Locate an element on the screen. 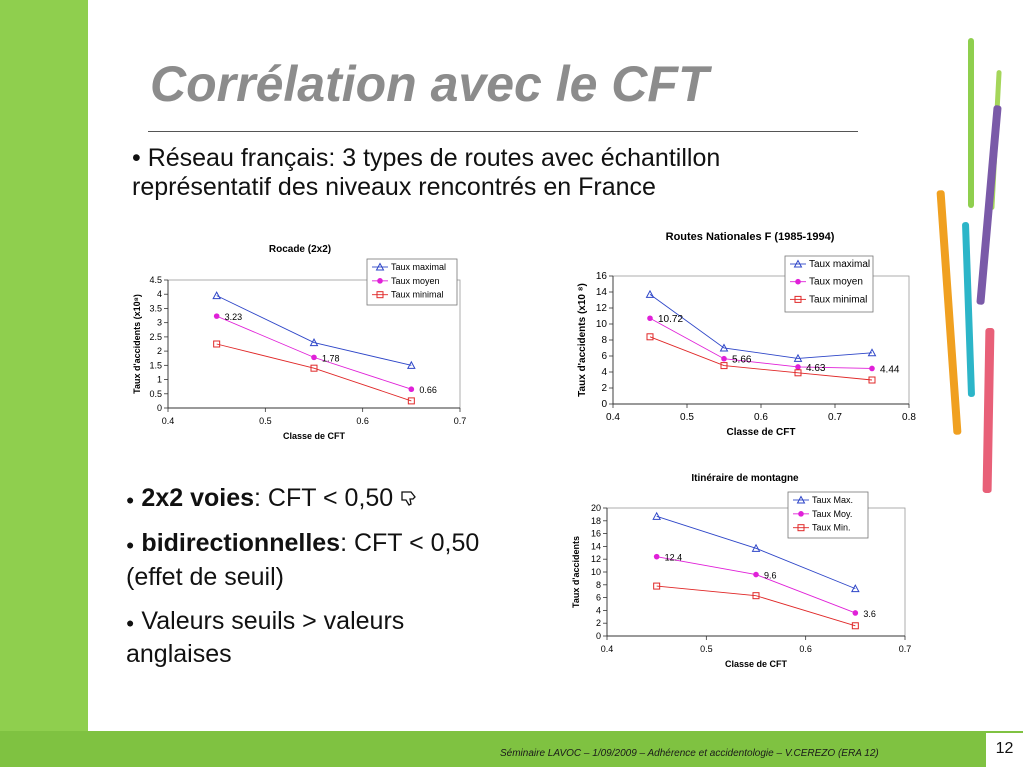  y-tick-label: 20 is located at coordinates (596, 508).